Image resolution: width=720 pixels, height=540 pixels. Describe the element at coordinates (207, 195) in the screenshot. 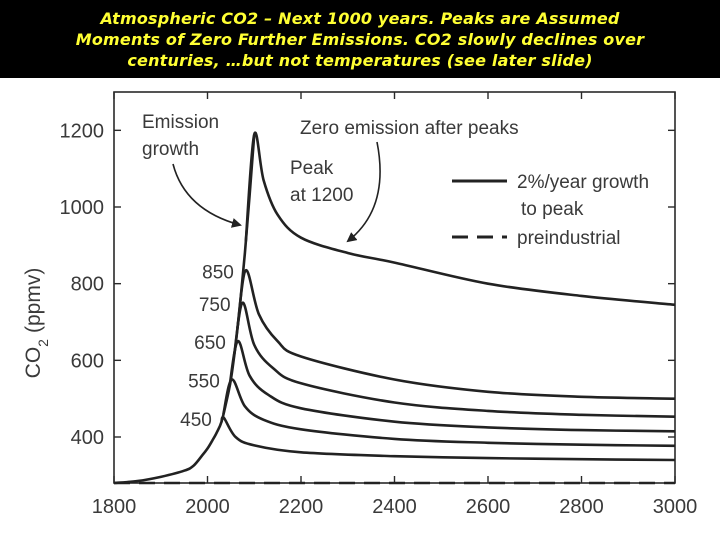

I see `arrow-emission-growth` at that location.